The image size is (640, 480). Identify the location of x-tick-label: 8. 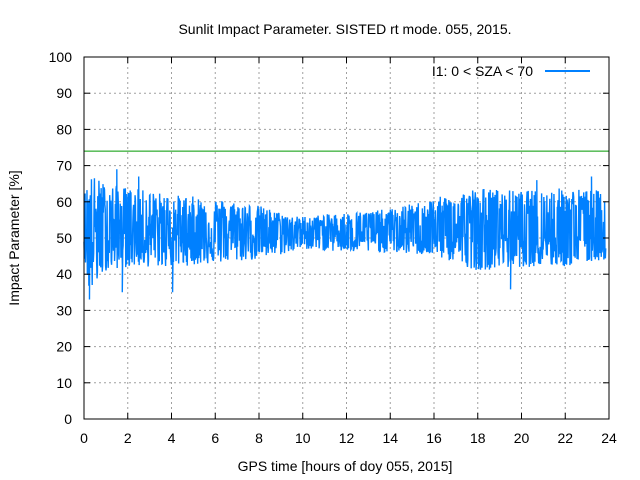
(259, 438).